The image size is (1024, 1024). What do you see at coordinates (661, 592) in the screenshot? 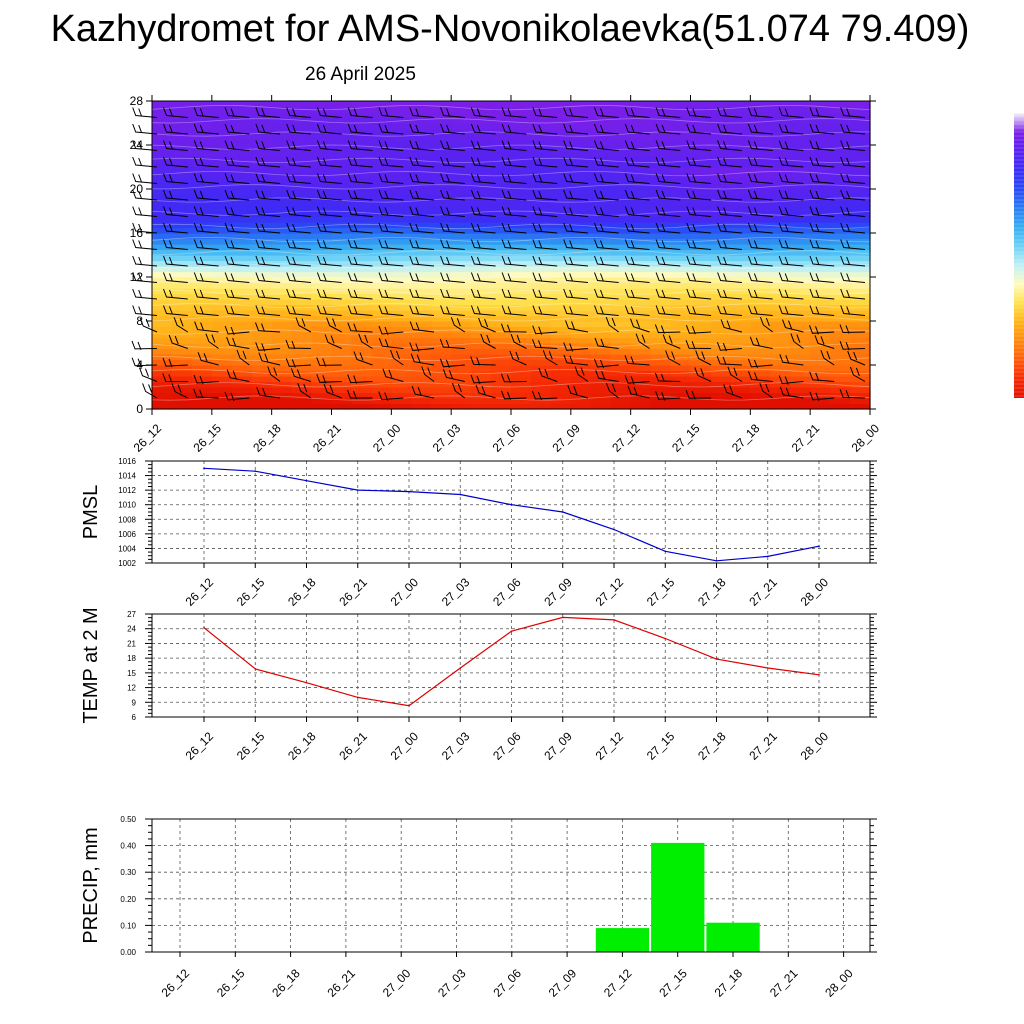
I see `x-tick-label: 27_15` at bounding box center [661, 592].